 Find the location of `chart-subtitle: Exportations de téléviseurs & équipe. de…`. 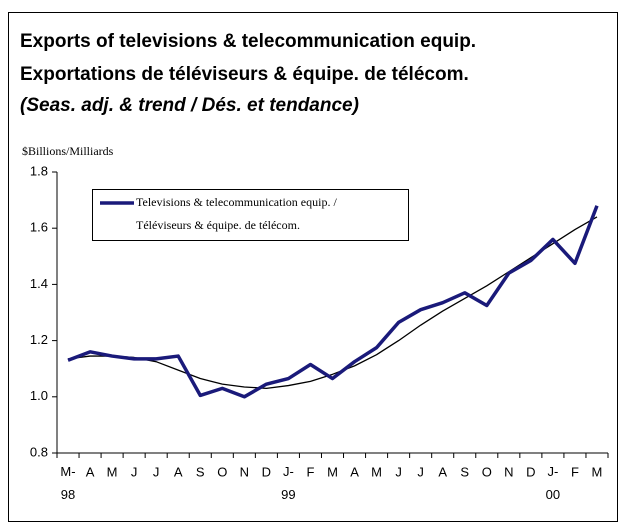

chart-subtitle: Exportations de téléviseurs & équipe. de… is located at coordinates (244, 74).